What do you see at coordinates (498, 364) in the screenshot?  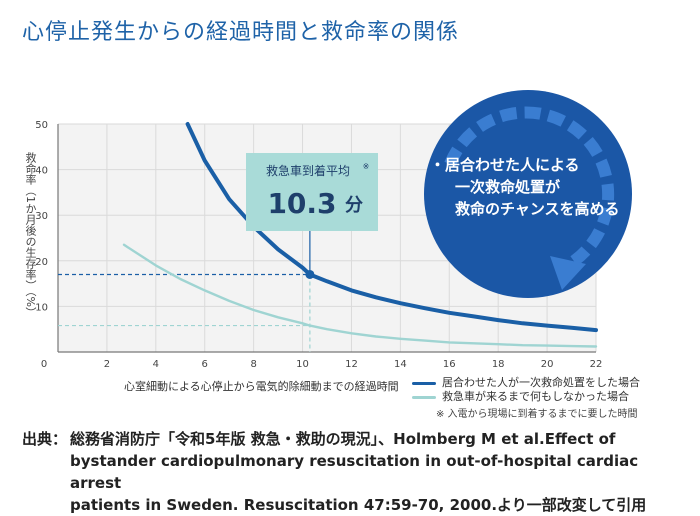 I see `x-tick-label: 18` at bounding box center [498, 364].